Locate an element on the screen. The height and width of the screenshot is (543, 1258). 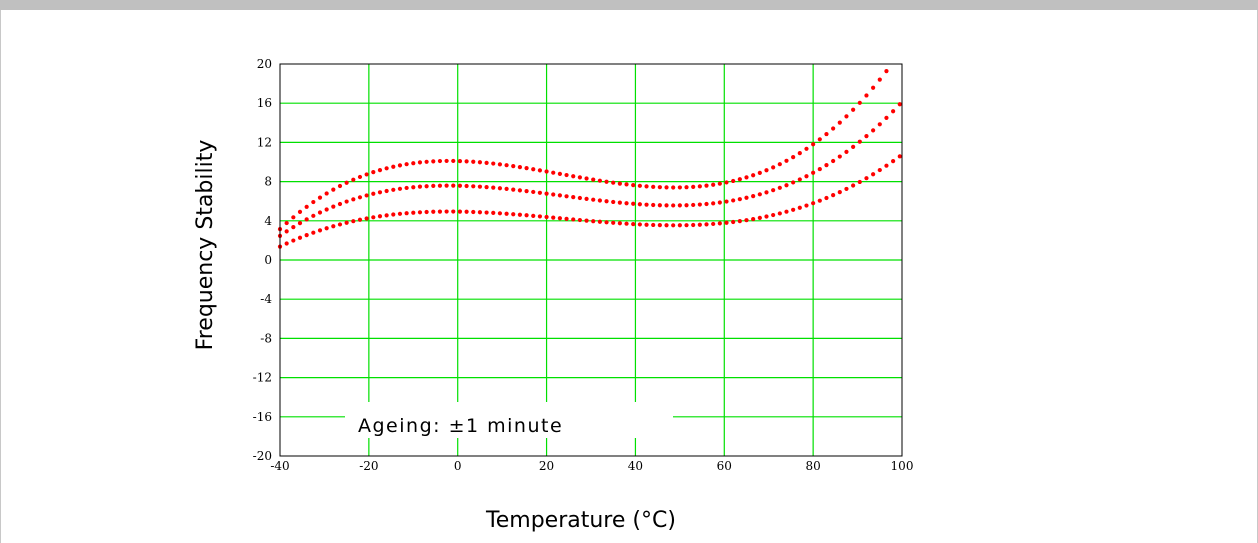
x-tick-label: -20 is located at coordinates (368, 466).